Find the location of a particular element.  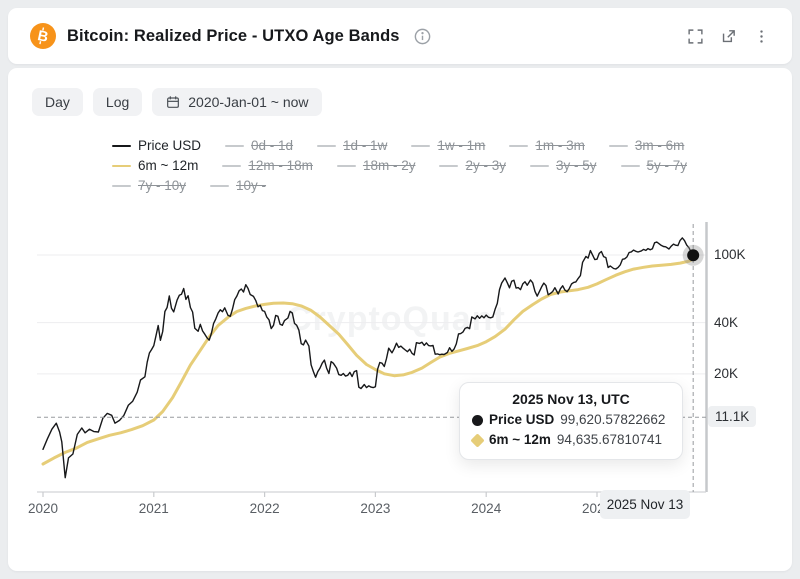

svg-text: B is located at coordinates (43, 37).